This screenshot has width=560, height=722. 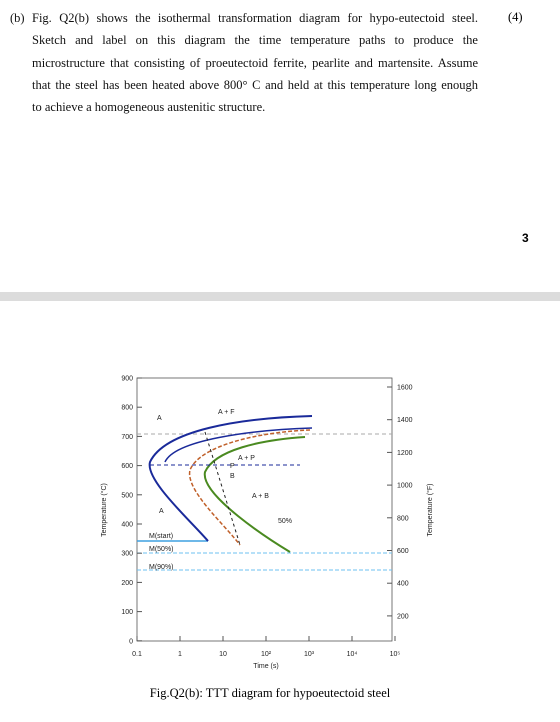 What do you see at coordinates (266, 654) in the screenshot?
I see `x-tick-label: 10²` at bounding box center [266, 654].